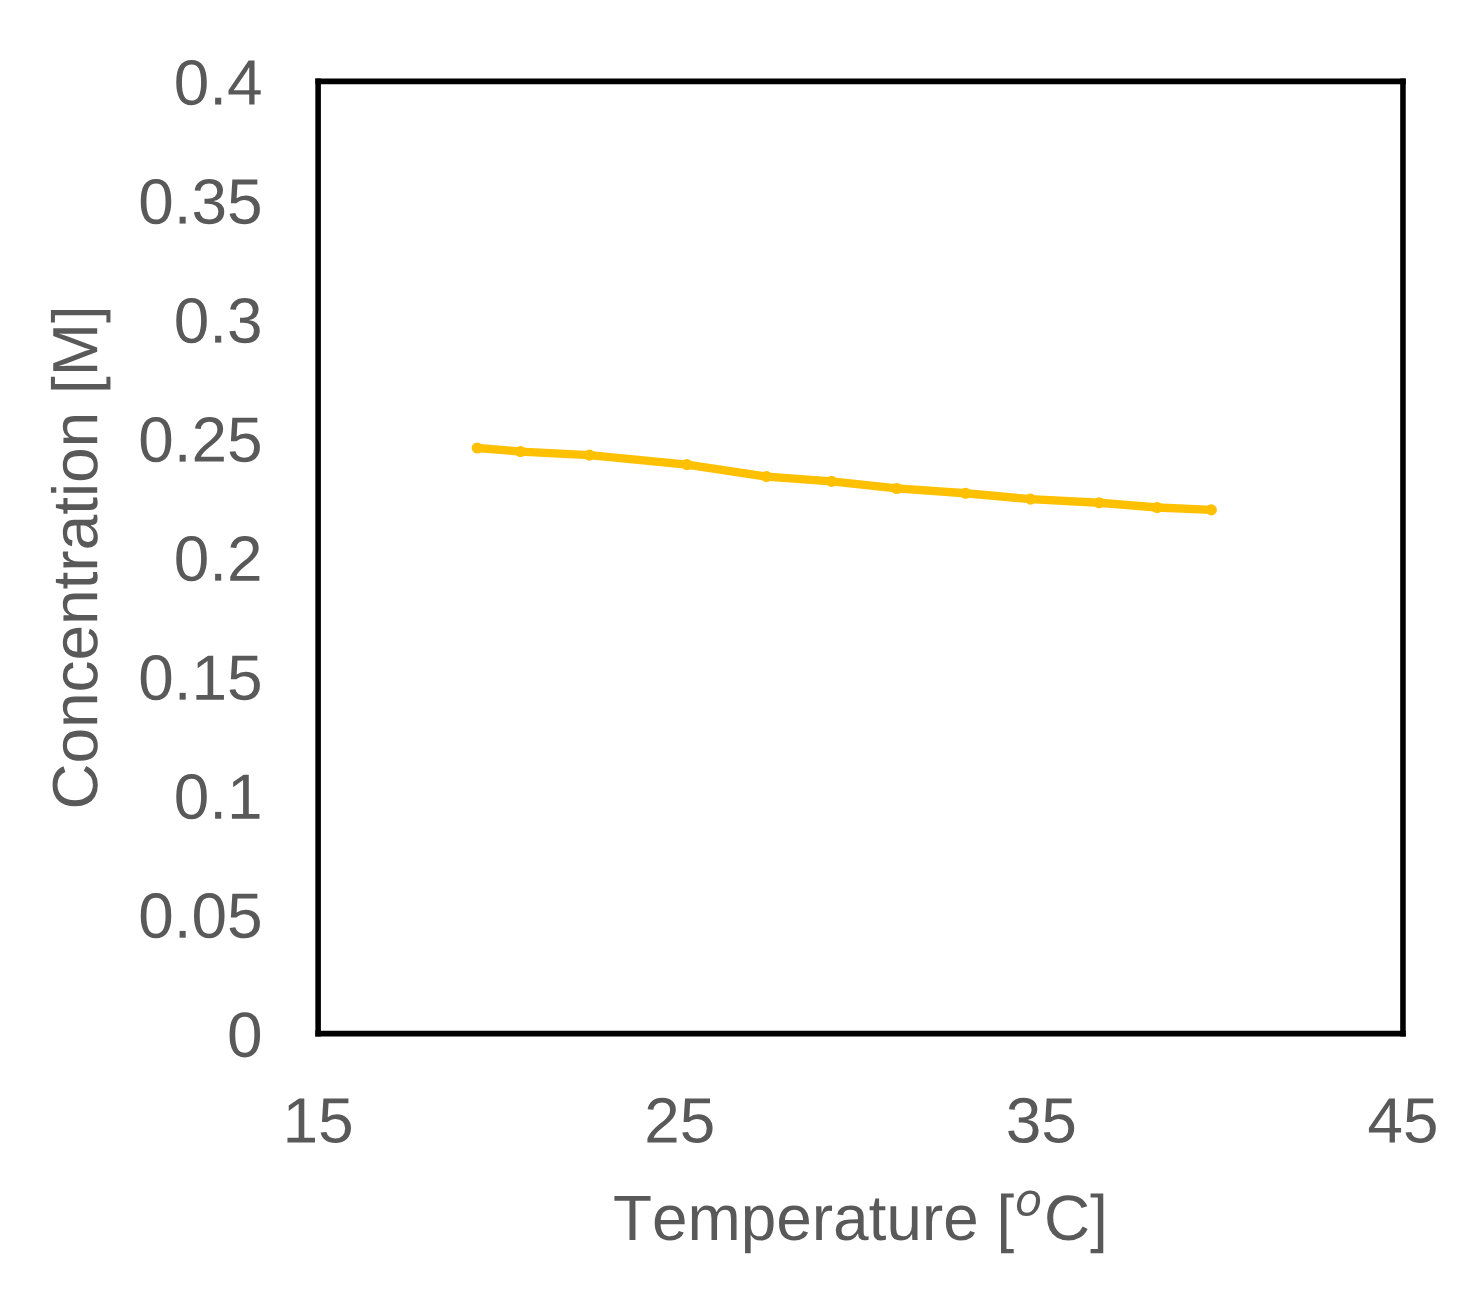  I want to click on y-tick-label: 0.25, so click(200, 440).